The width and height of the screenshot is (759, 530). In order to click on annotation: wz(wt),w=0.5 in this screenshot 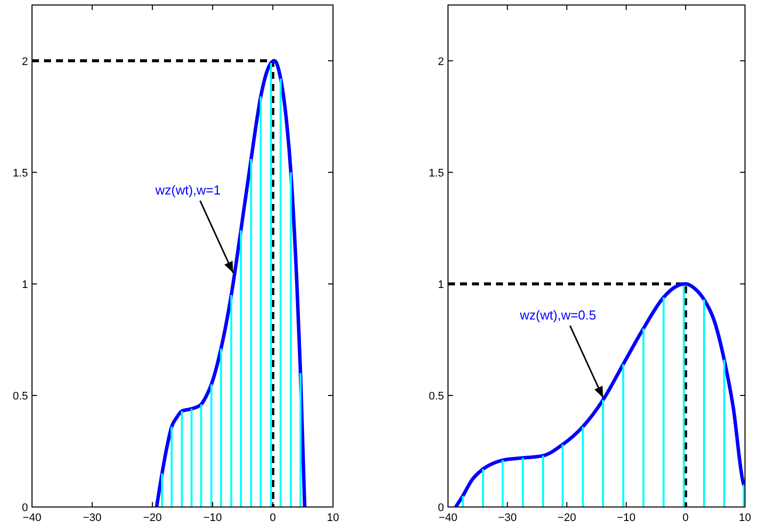, I will do `click(557, 315)`.